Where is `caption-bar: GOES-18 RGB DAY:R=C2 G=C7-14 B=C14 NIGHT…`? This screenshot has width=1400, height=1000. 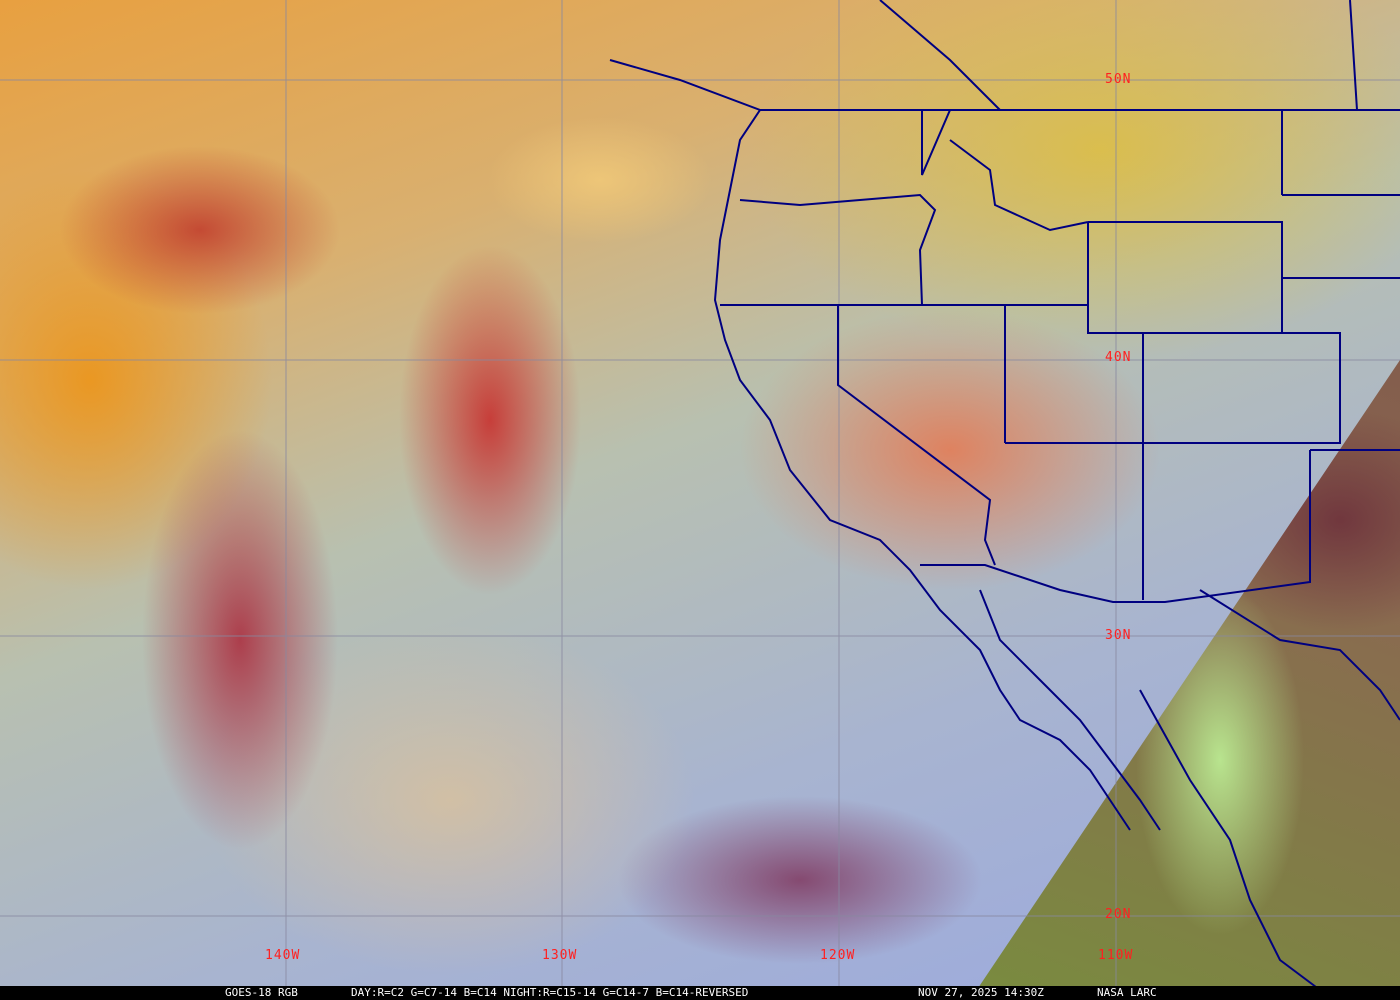 caption-bar: GOES-18 RGB DAY:R=C2 G=C7-14 B=C14 NIGHT… is located at coordinates (700, 993).